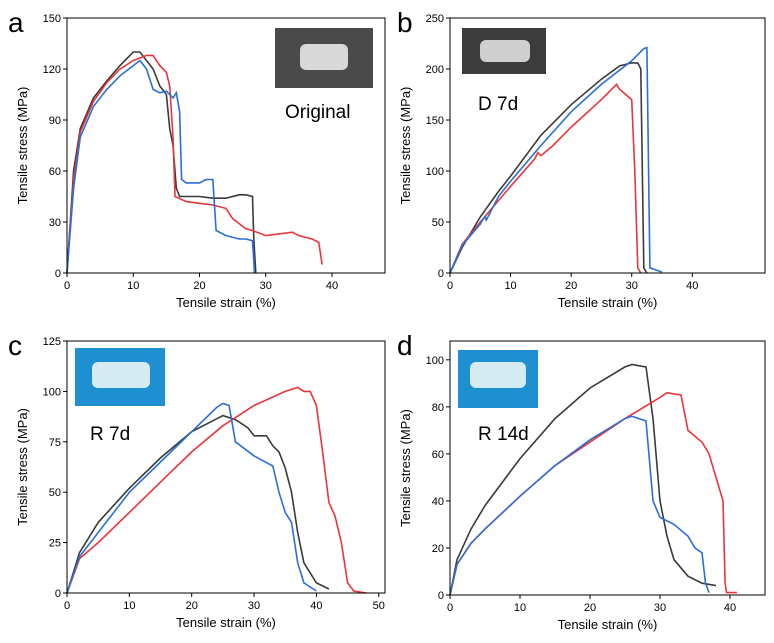 The height and width of the screenshot is (643, 774). I want to click on y-tick-label: 120, so click(52, 70).